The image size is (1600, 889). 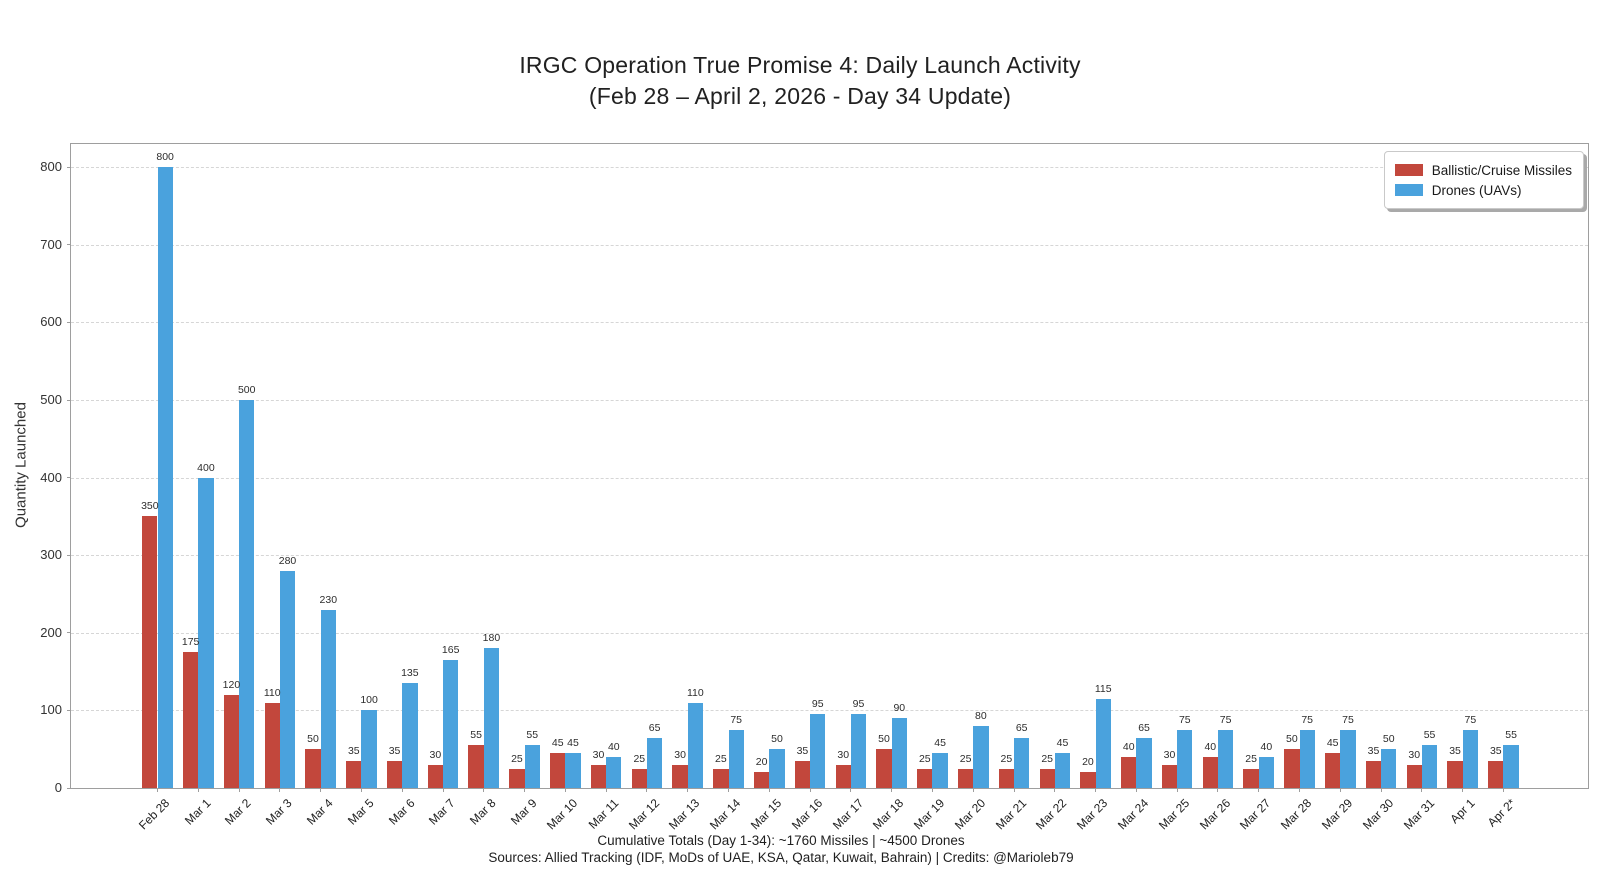 I want to click on bar-drones-apr-2-, so click(x=1511, y=766).